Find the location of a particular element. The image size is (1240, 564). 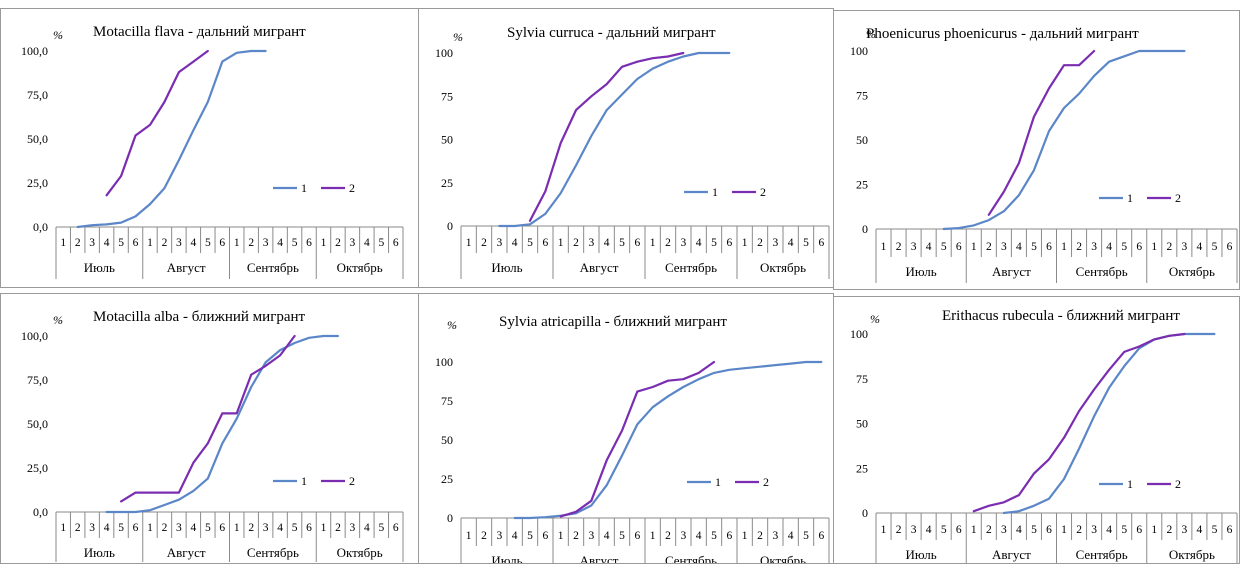

series-2-line is located at coordinates (637, 439).